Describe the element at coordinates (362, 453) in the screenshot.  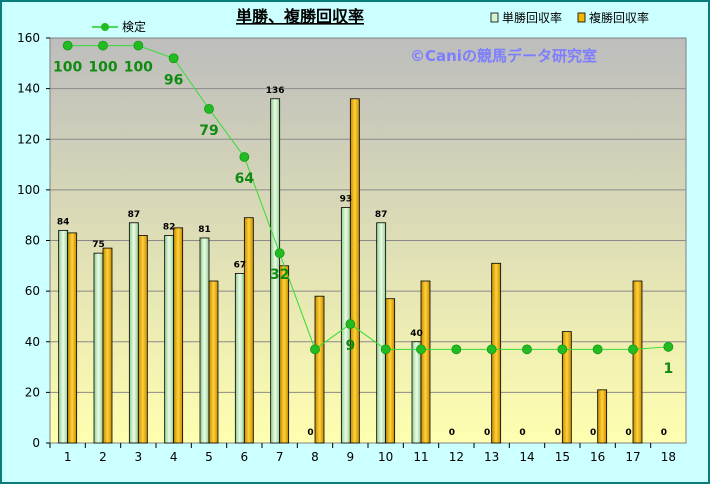
I see `x-axis-ticks: 1 2 3 4 5 6 7 8 9 10 11 12 13 14 15 16 17 18` at that location.